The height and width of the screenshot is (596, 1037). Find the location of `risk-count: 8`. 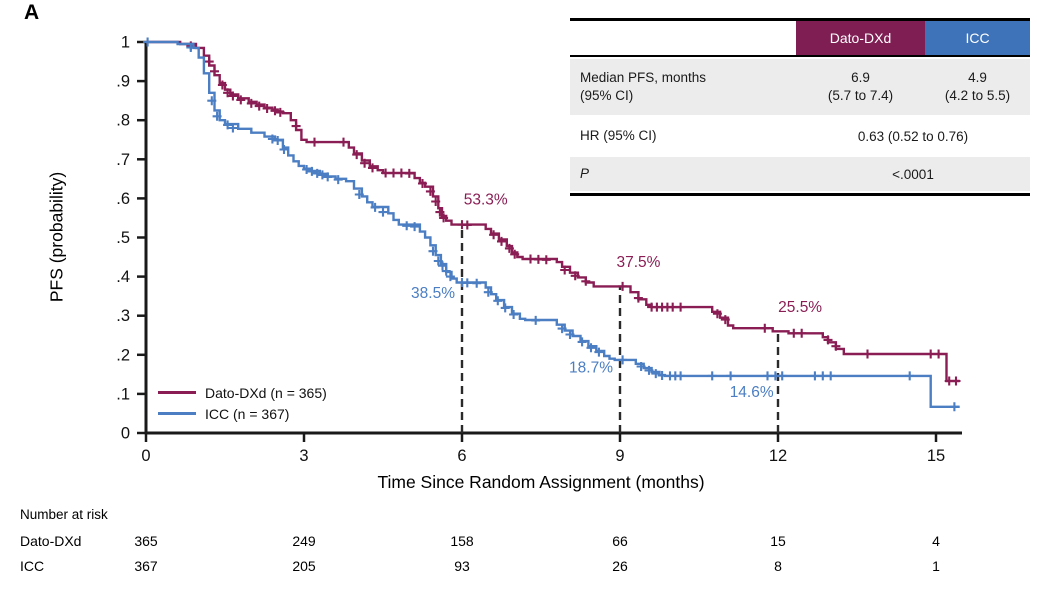

risk-count: 8 is located at coordinates (778, 566).